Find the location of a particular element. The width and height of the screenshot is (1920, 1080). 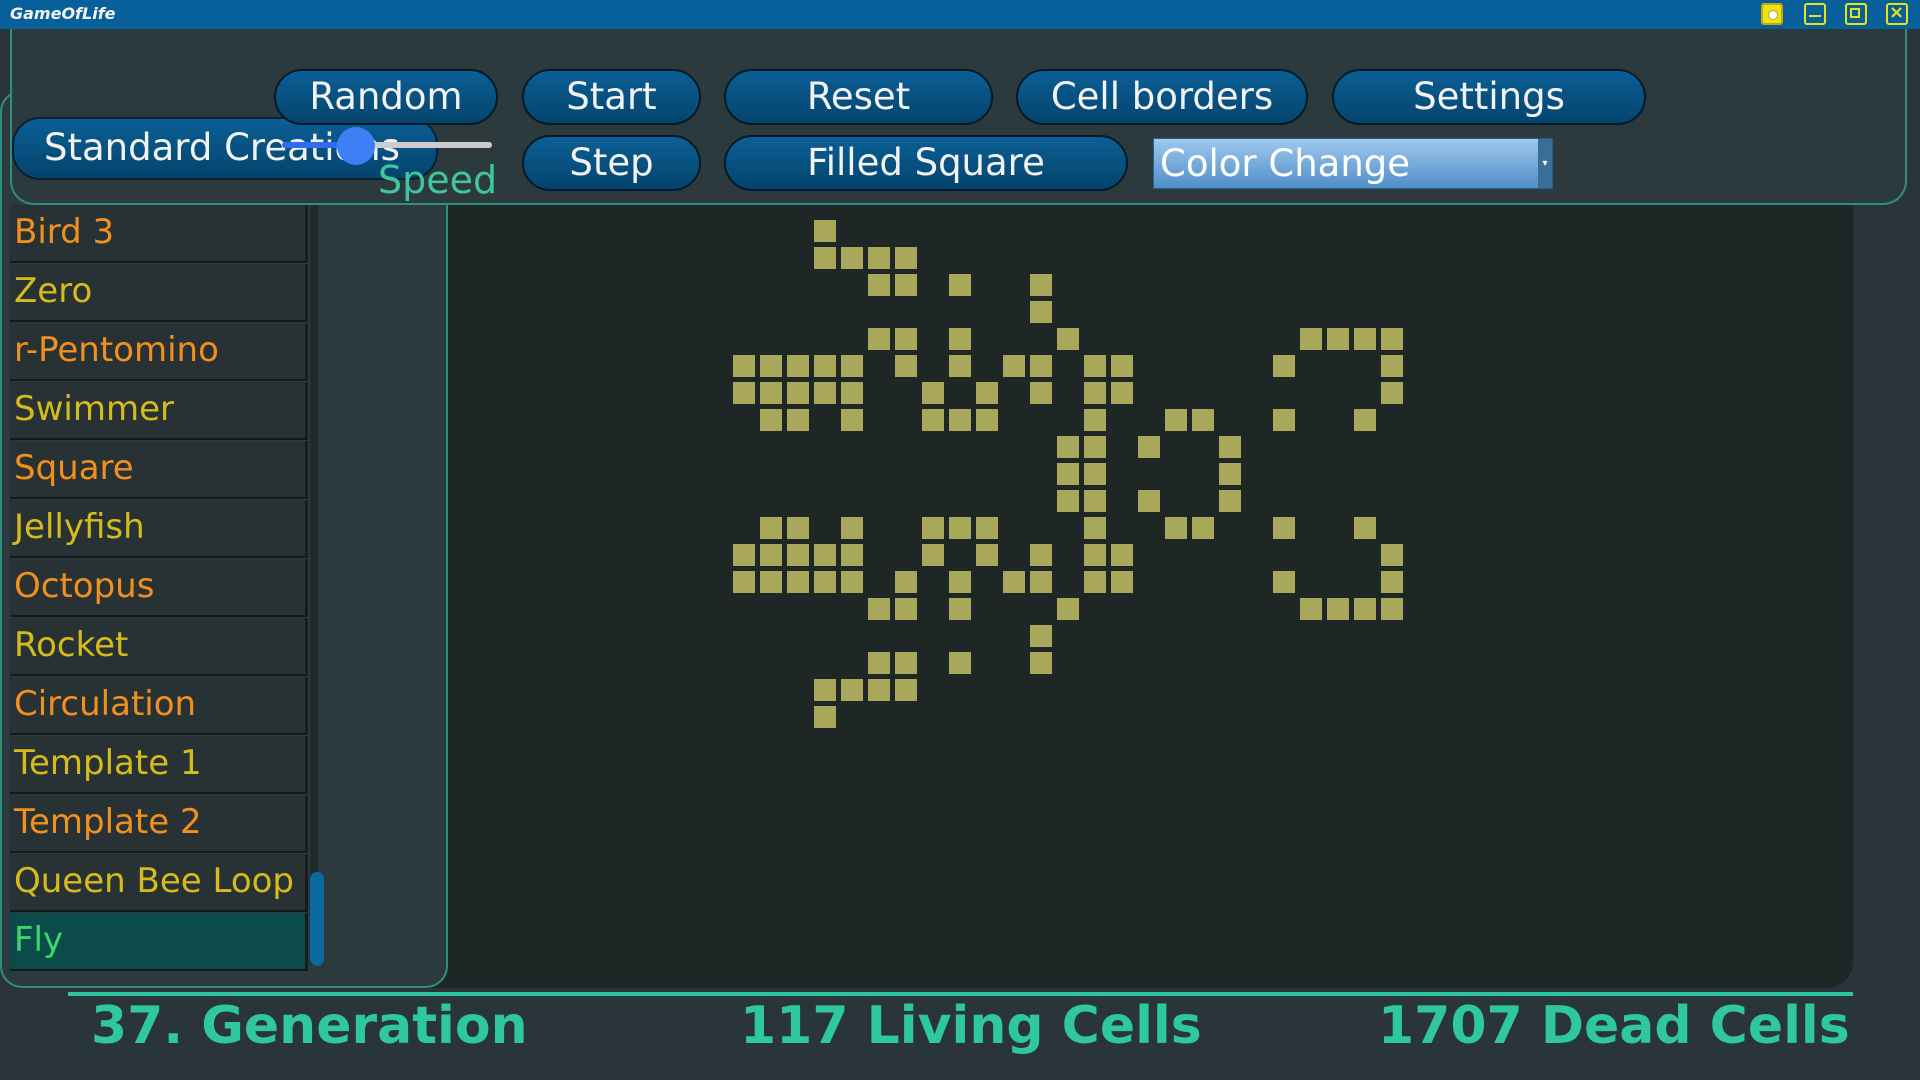

list-item: Octopus is located at coordinates (159, 588).